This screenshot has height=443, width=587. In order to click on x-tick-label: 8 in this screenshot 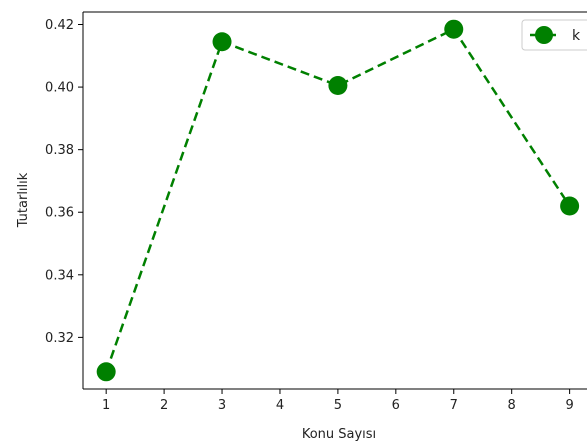, I will do `click(512, 405)`.